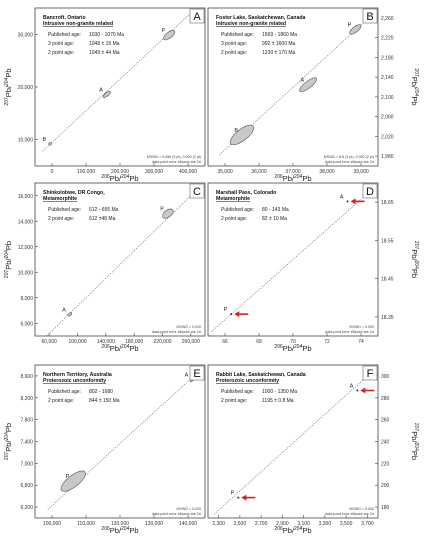 This screenshot has height=550, width=424. Describe the element at coordinates (26, 248) in the screenshot. I see `y-tick-label: 12,000` at that location.